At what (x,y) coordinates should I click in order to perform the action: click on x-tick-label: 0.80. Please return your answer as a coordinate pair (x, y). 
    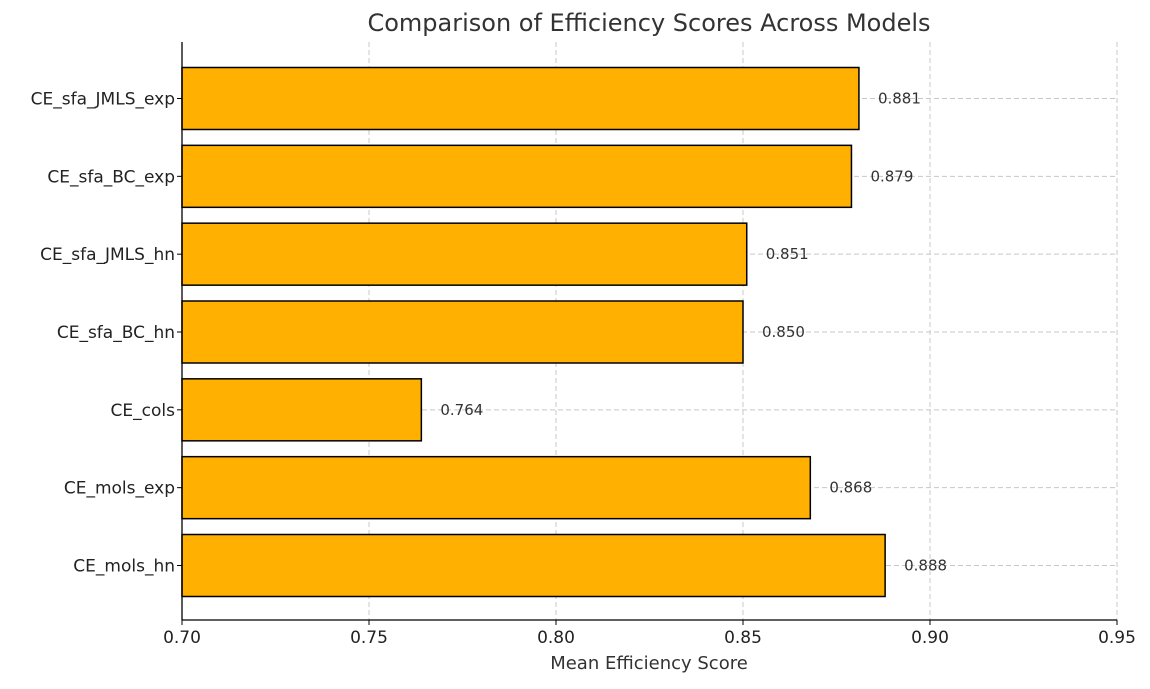
    Looking at the image, I should click on (556, 638).